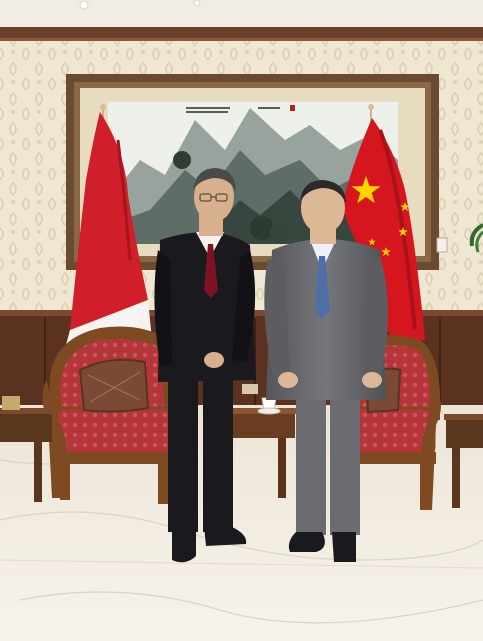 This screenshot has width=483, height=641. Describe the element at coordinates (269, 411) in the screenshot. I see `saucer` at that location.